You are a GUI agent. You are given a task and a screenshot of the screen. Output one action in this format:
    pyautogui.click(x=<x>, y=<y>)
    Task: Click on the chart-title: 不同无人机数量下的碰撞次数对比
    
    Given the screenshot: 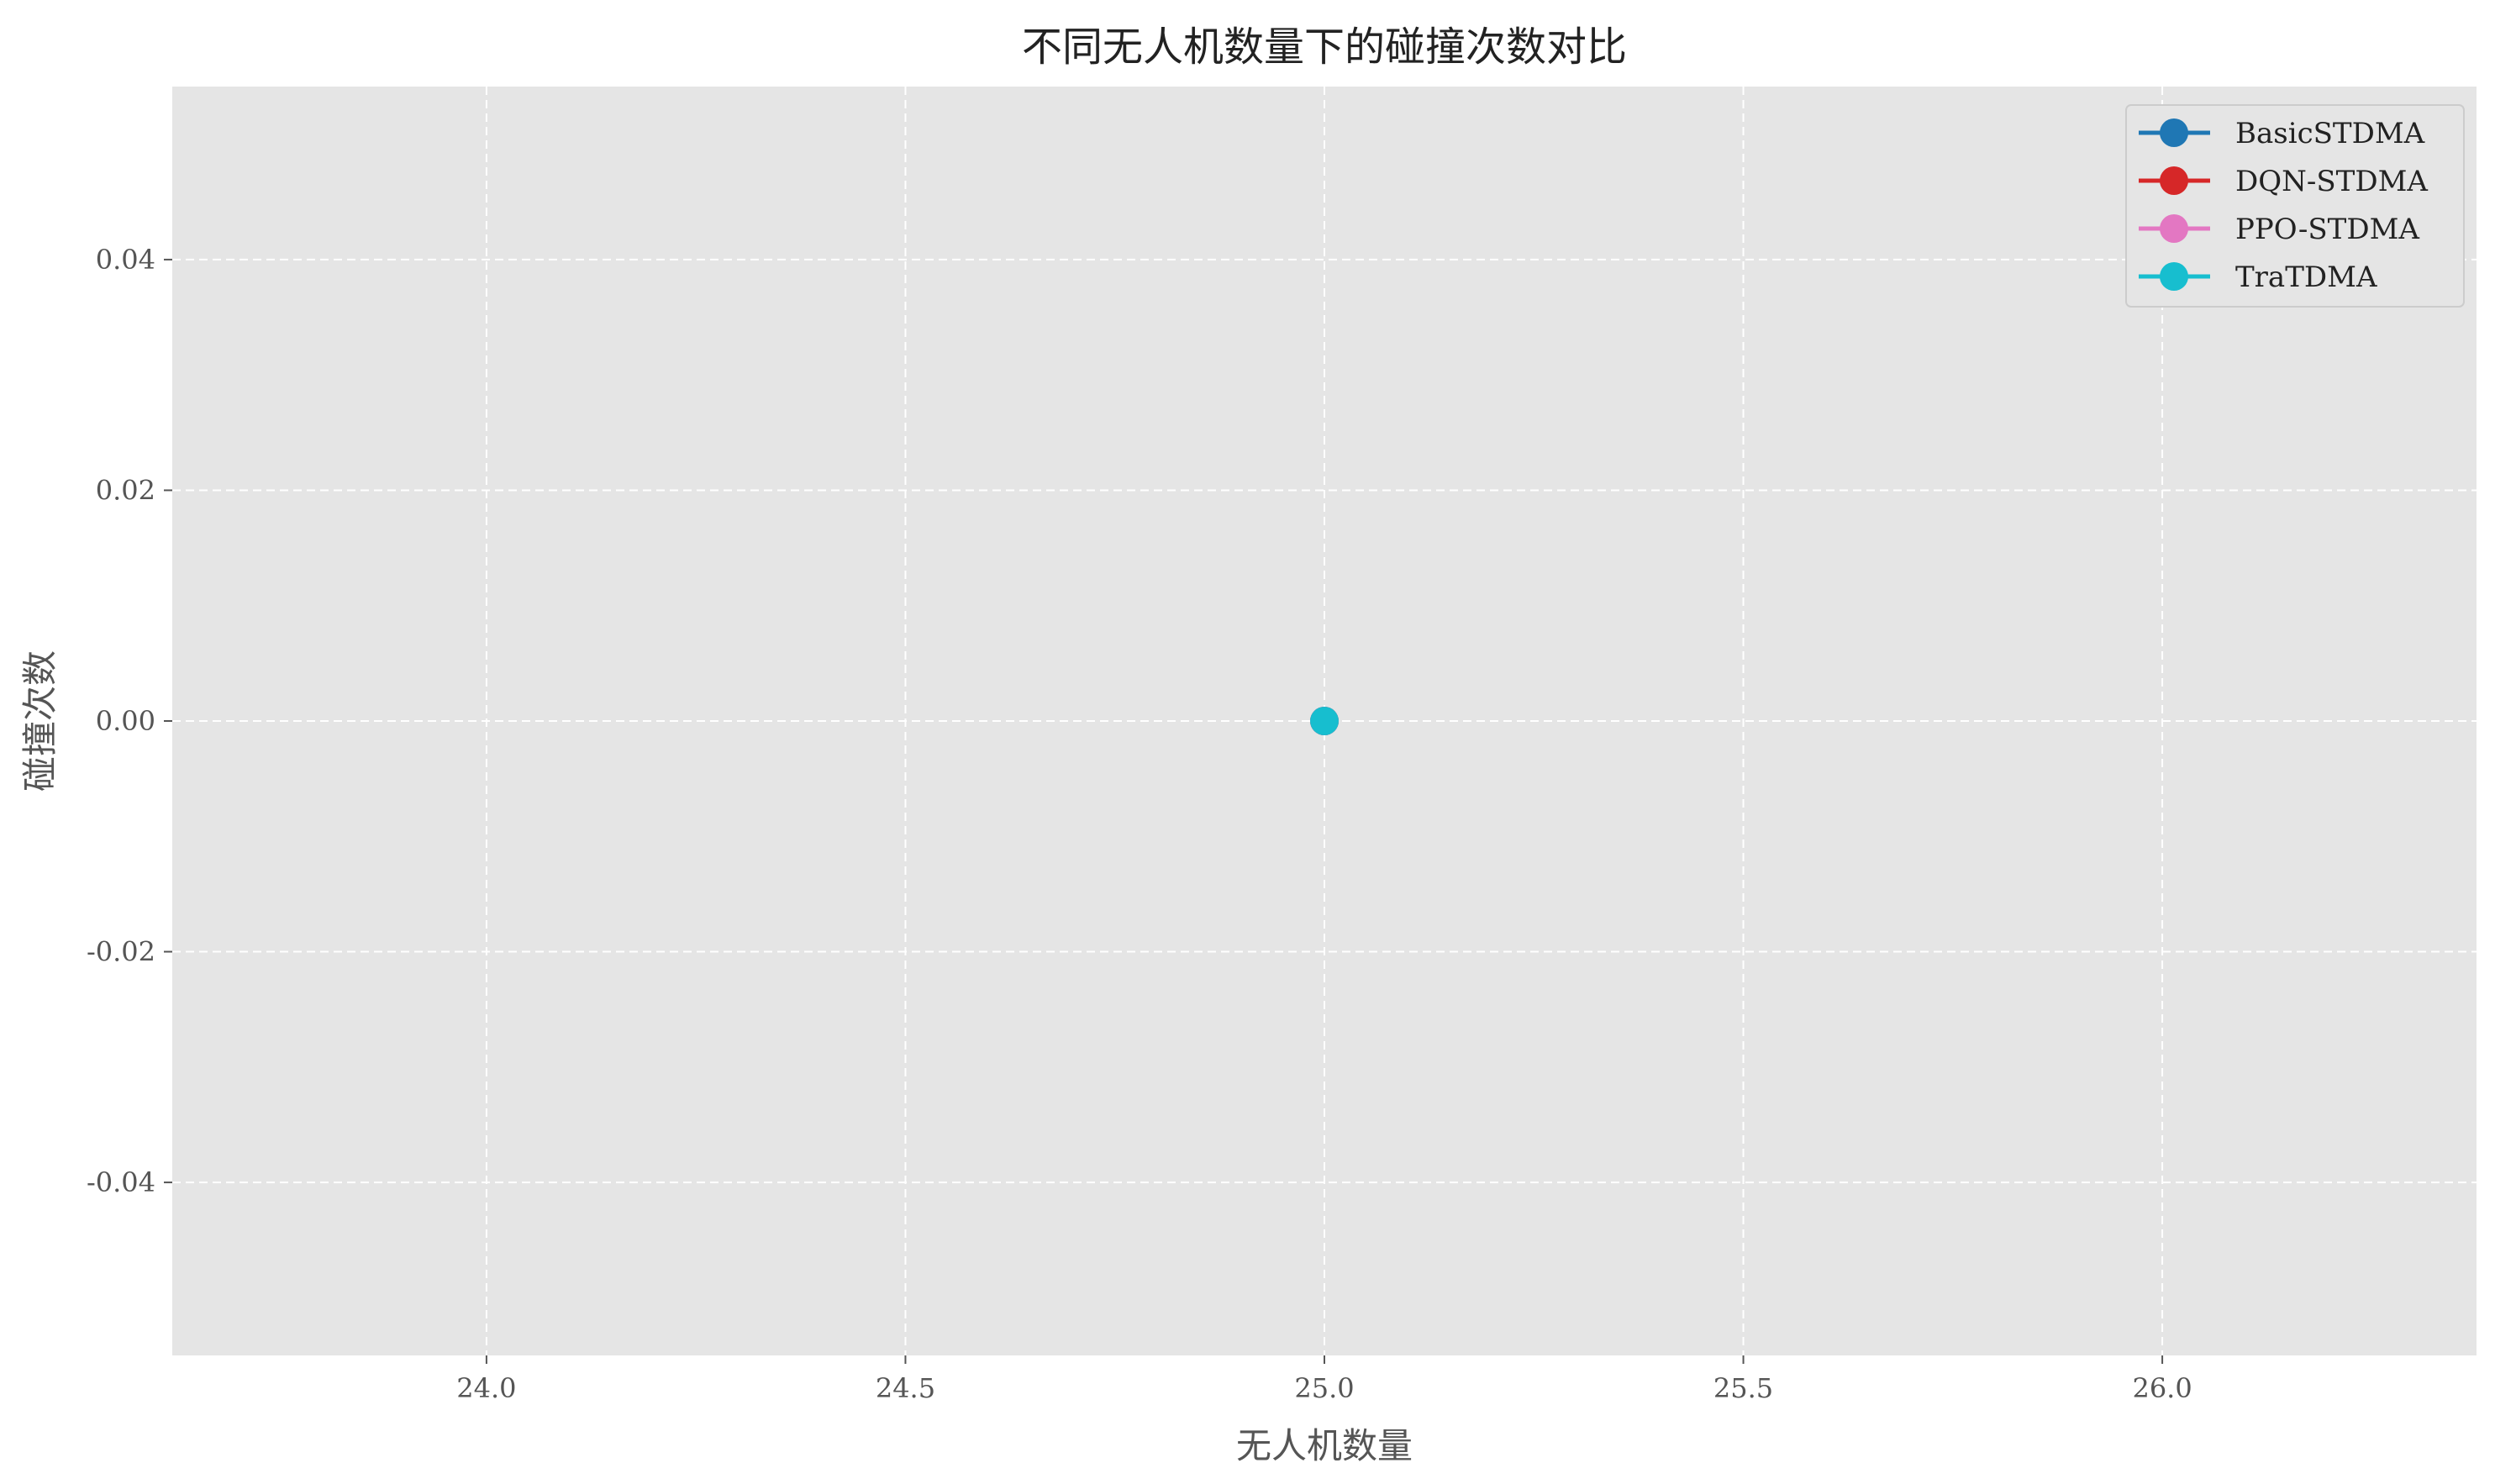 What is the action you would take?
    pyautogui.click(x=1324, y=48)
    